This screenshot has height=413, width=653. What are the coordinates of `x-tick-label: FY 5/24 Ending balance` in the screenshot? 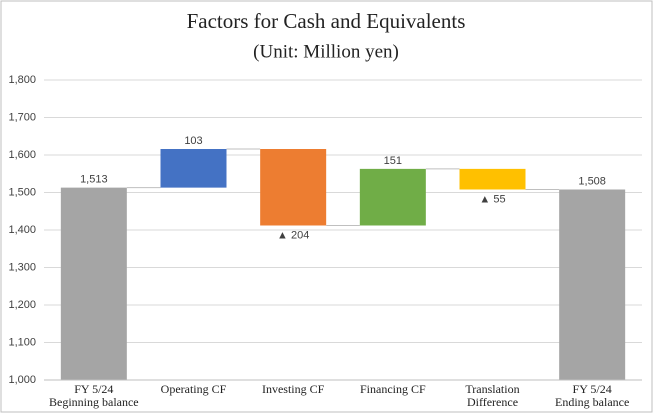 It's located at (592, 395).